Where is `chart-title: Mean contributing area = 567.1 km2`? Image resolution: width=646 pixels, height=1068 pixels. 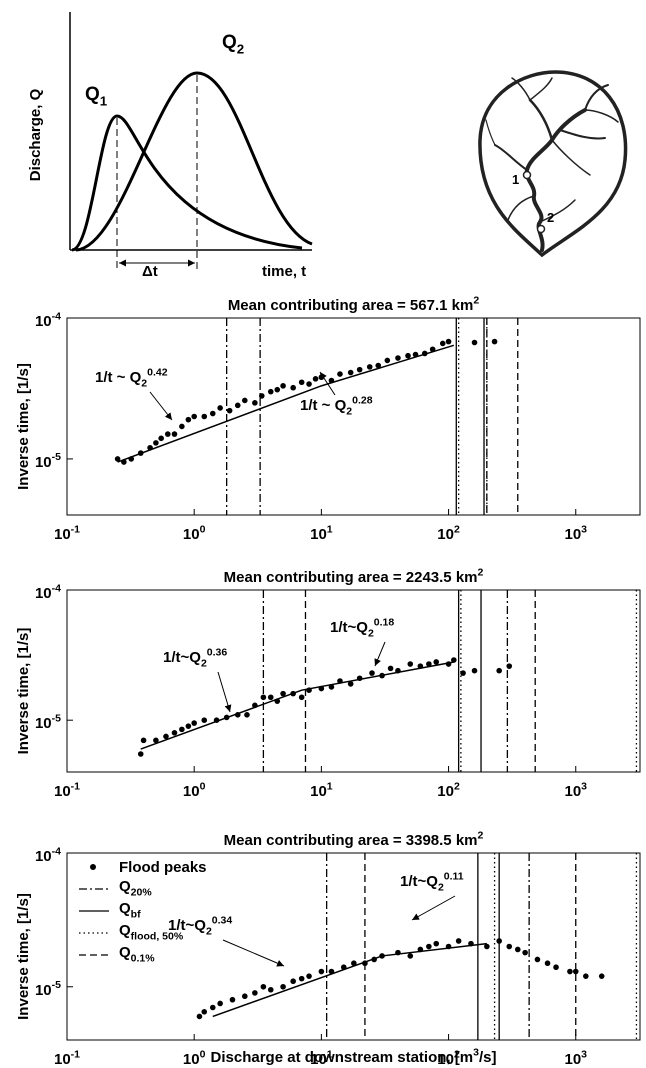
chart-title: Mean contributing area = 567.1 km2 is located at coordinates (354, 304).